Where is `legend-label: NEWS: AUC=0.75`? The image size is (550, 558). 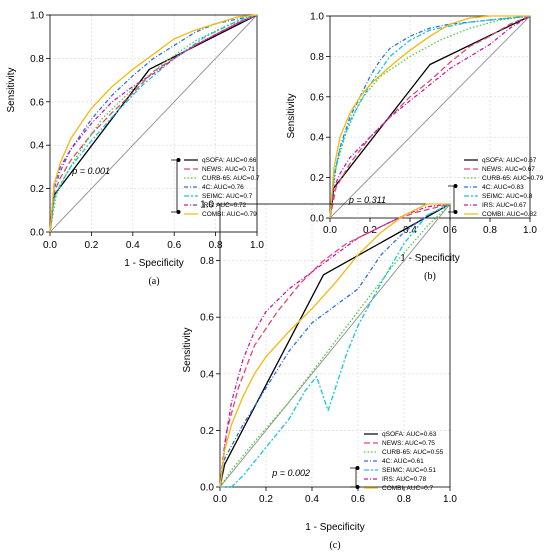
legend-label: NEWS: AUC=0.75 is located at coordinates (408, 443).